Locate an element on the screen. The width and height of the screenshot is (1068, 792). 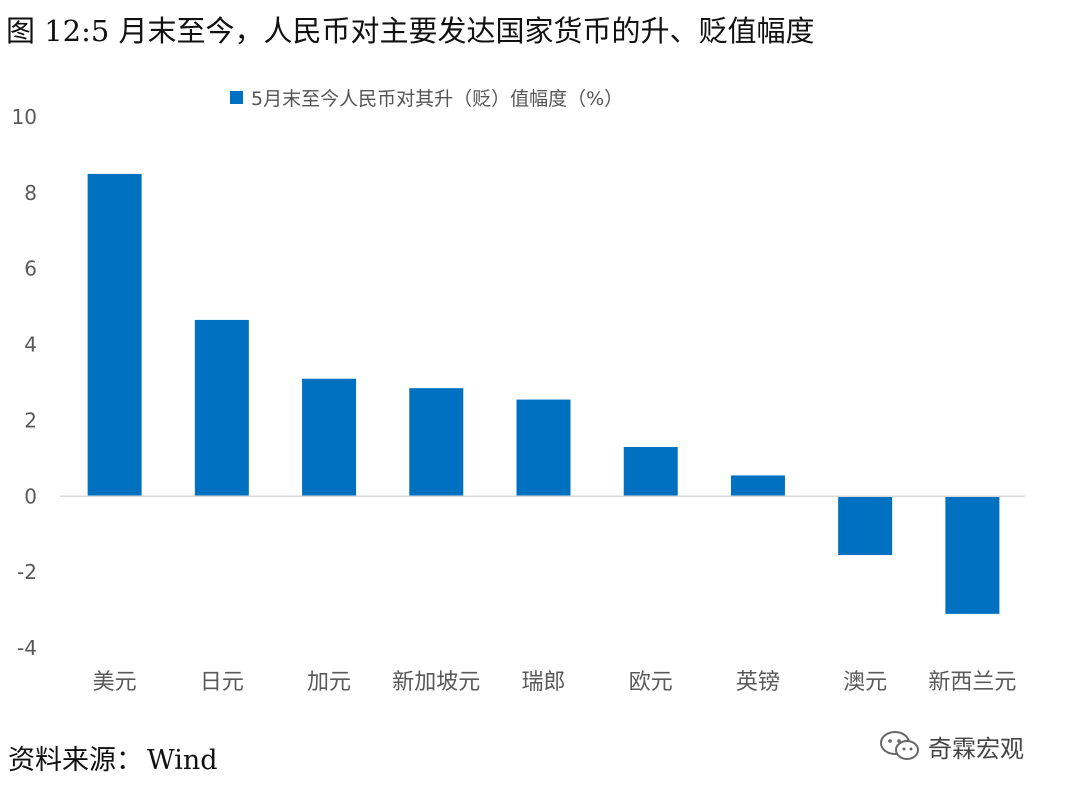
x-category-label: 新西兰元 is located at coordinates (972, 682).